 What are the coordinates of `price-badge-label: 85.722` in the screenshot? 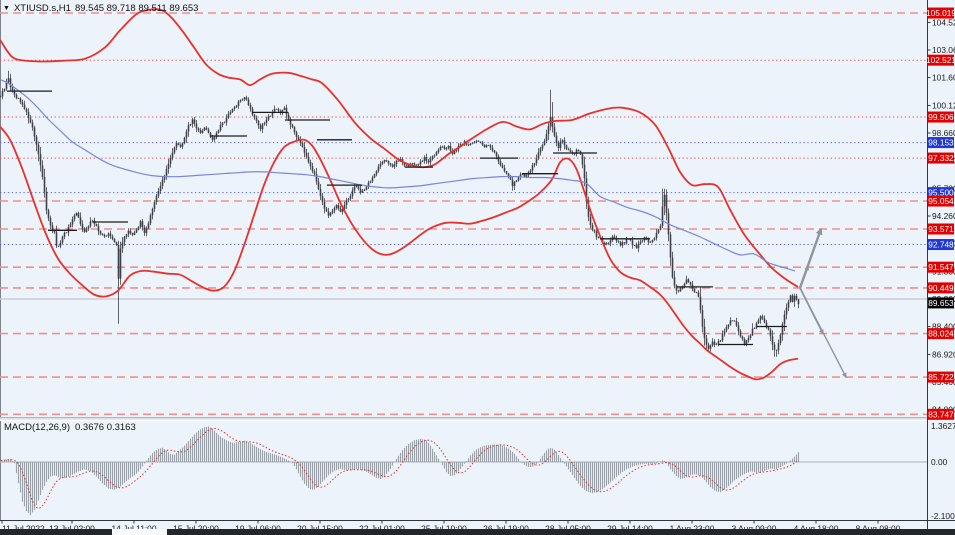 It's located at (941, 377).